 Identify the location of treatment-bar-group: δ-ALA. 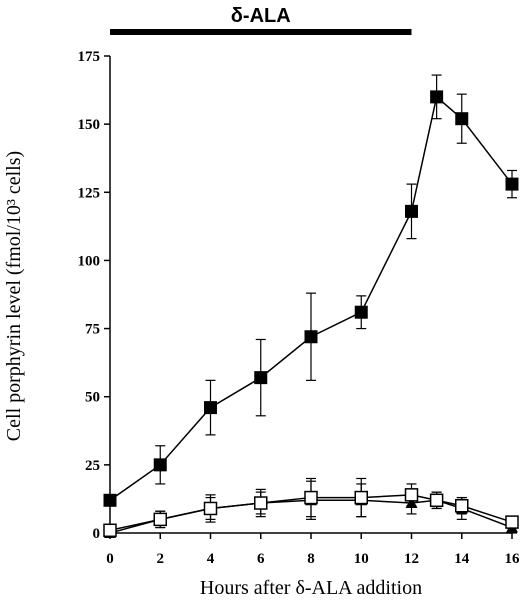
(261, 20).